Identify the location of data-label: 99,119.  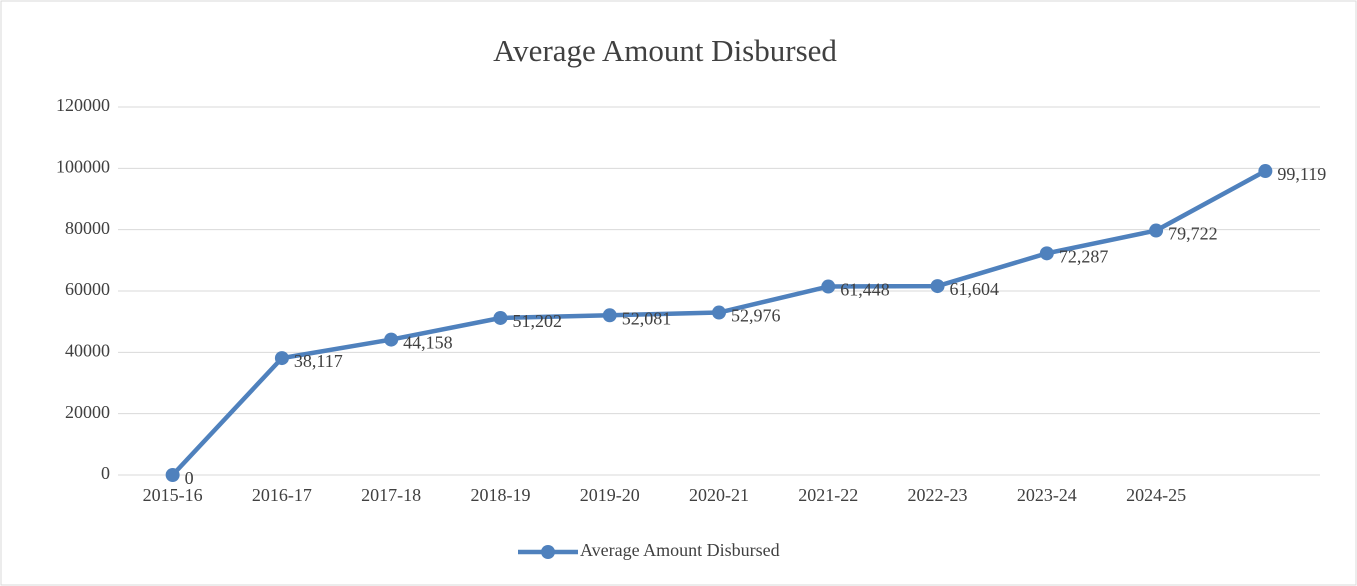
(1301, 174).